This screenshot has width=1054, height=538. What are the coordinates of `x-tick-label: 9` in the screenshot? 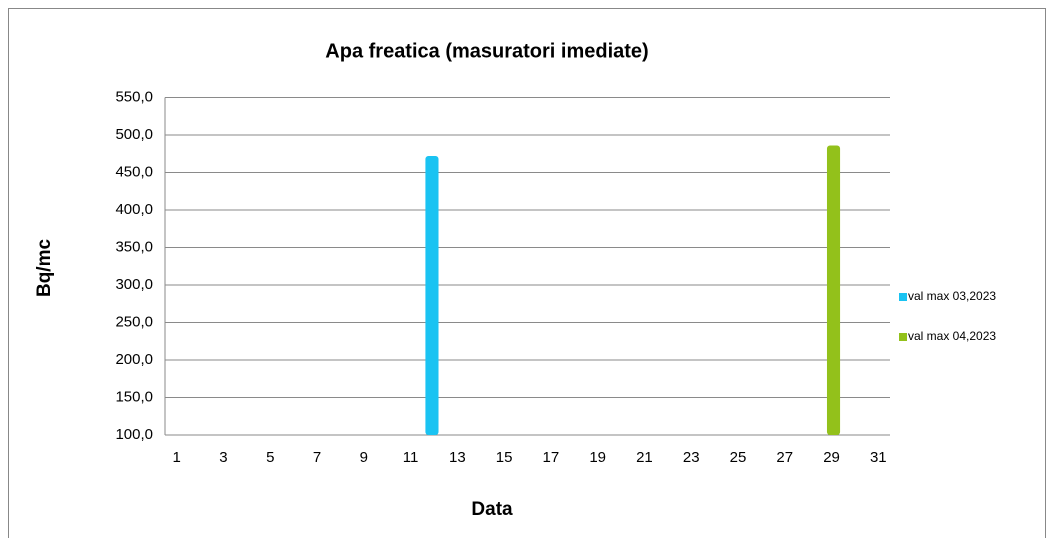 It's located at (364, 457).